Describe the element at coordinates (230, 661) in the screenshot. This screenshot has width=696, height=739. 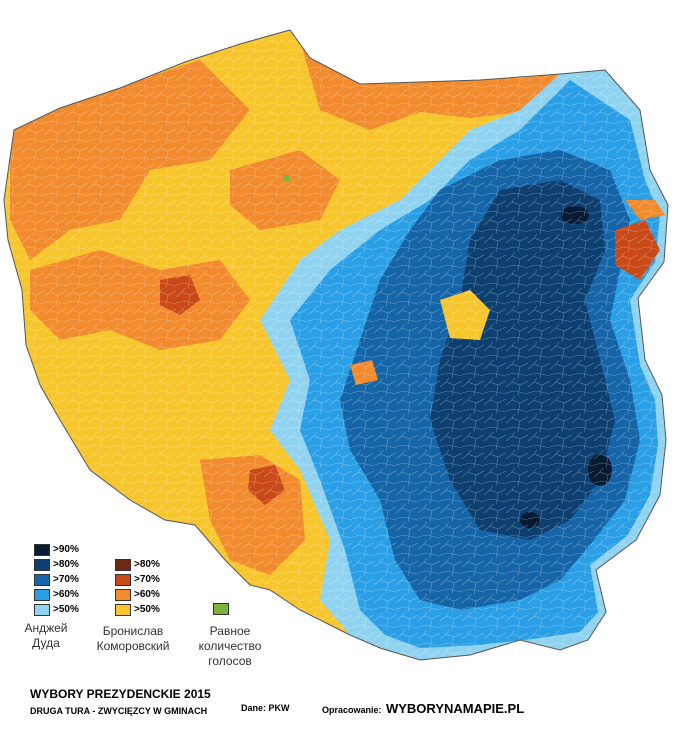
I see `tie-line3: голосов` at that location.